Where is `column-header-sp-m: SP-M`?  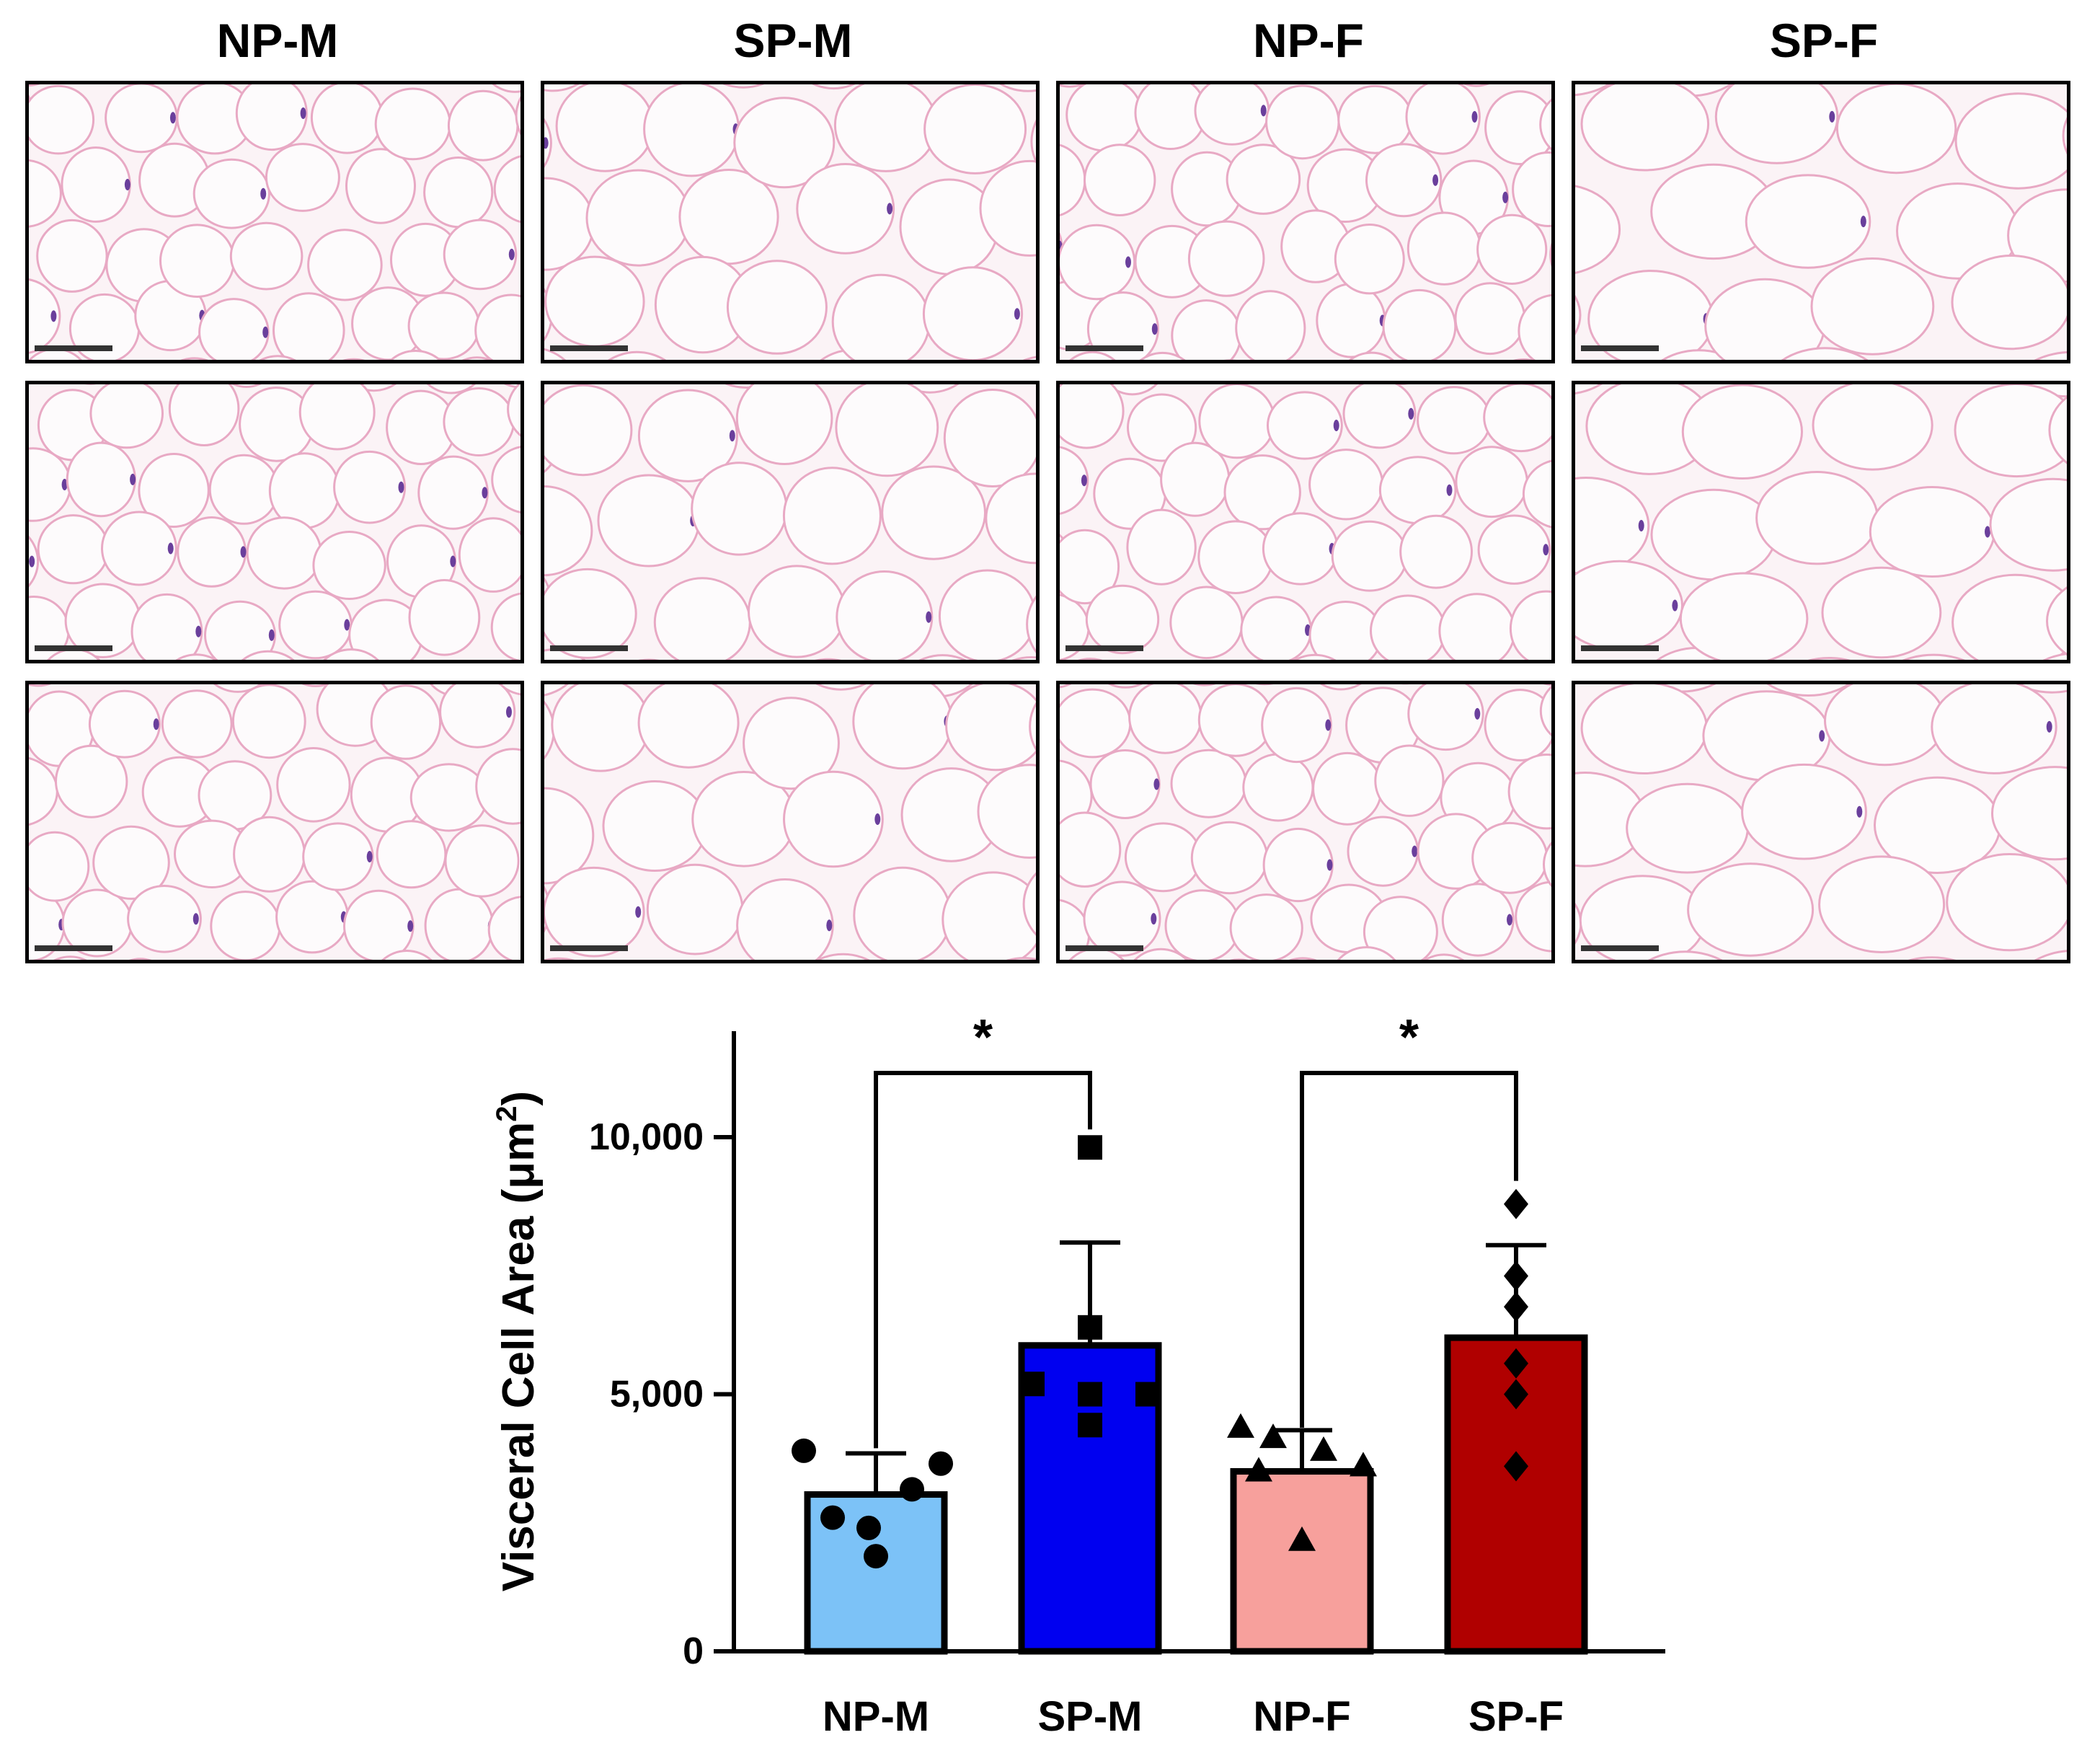
column-header-sp-m: SP-M is located at coordinates (793, 40).